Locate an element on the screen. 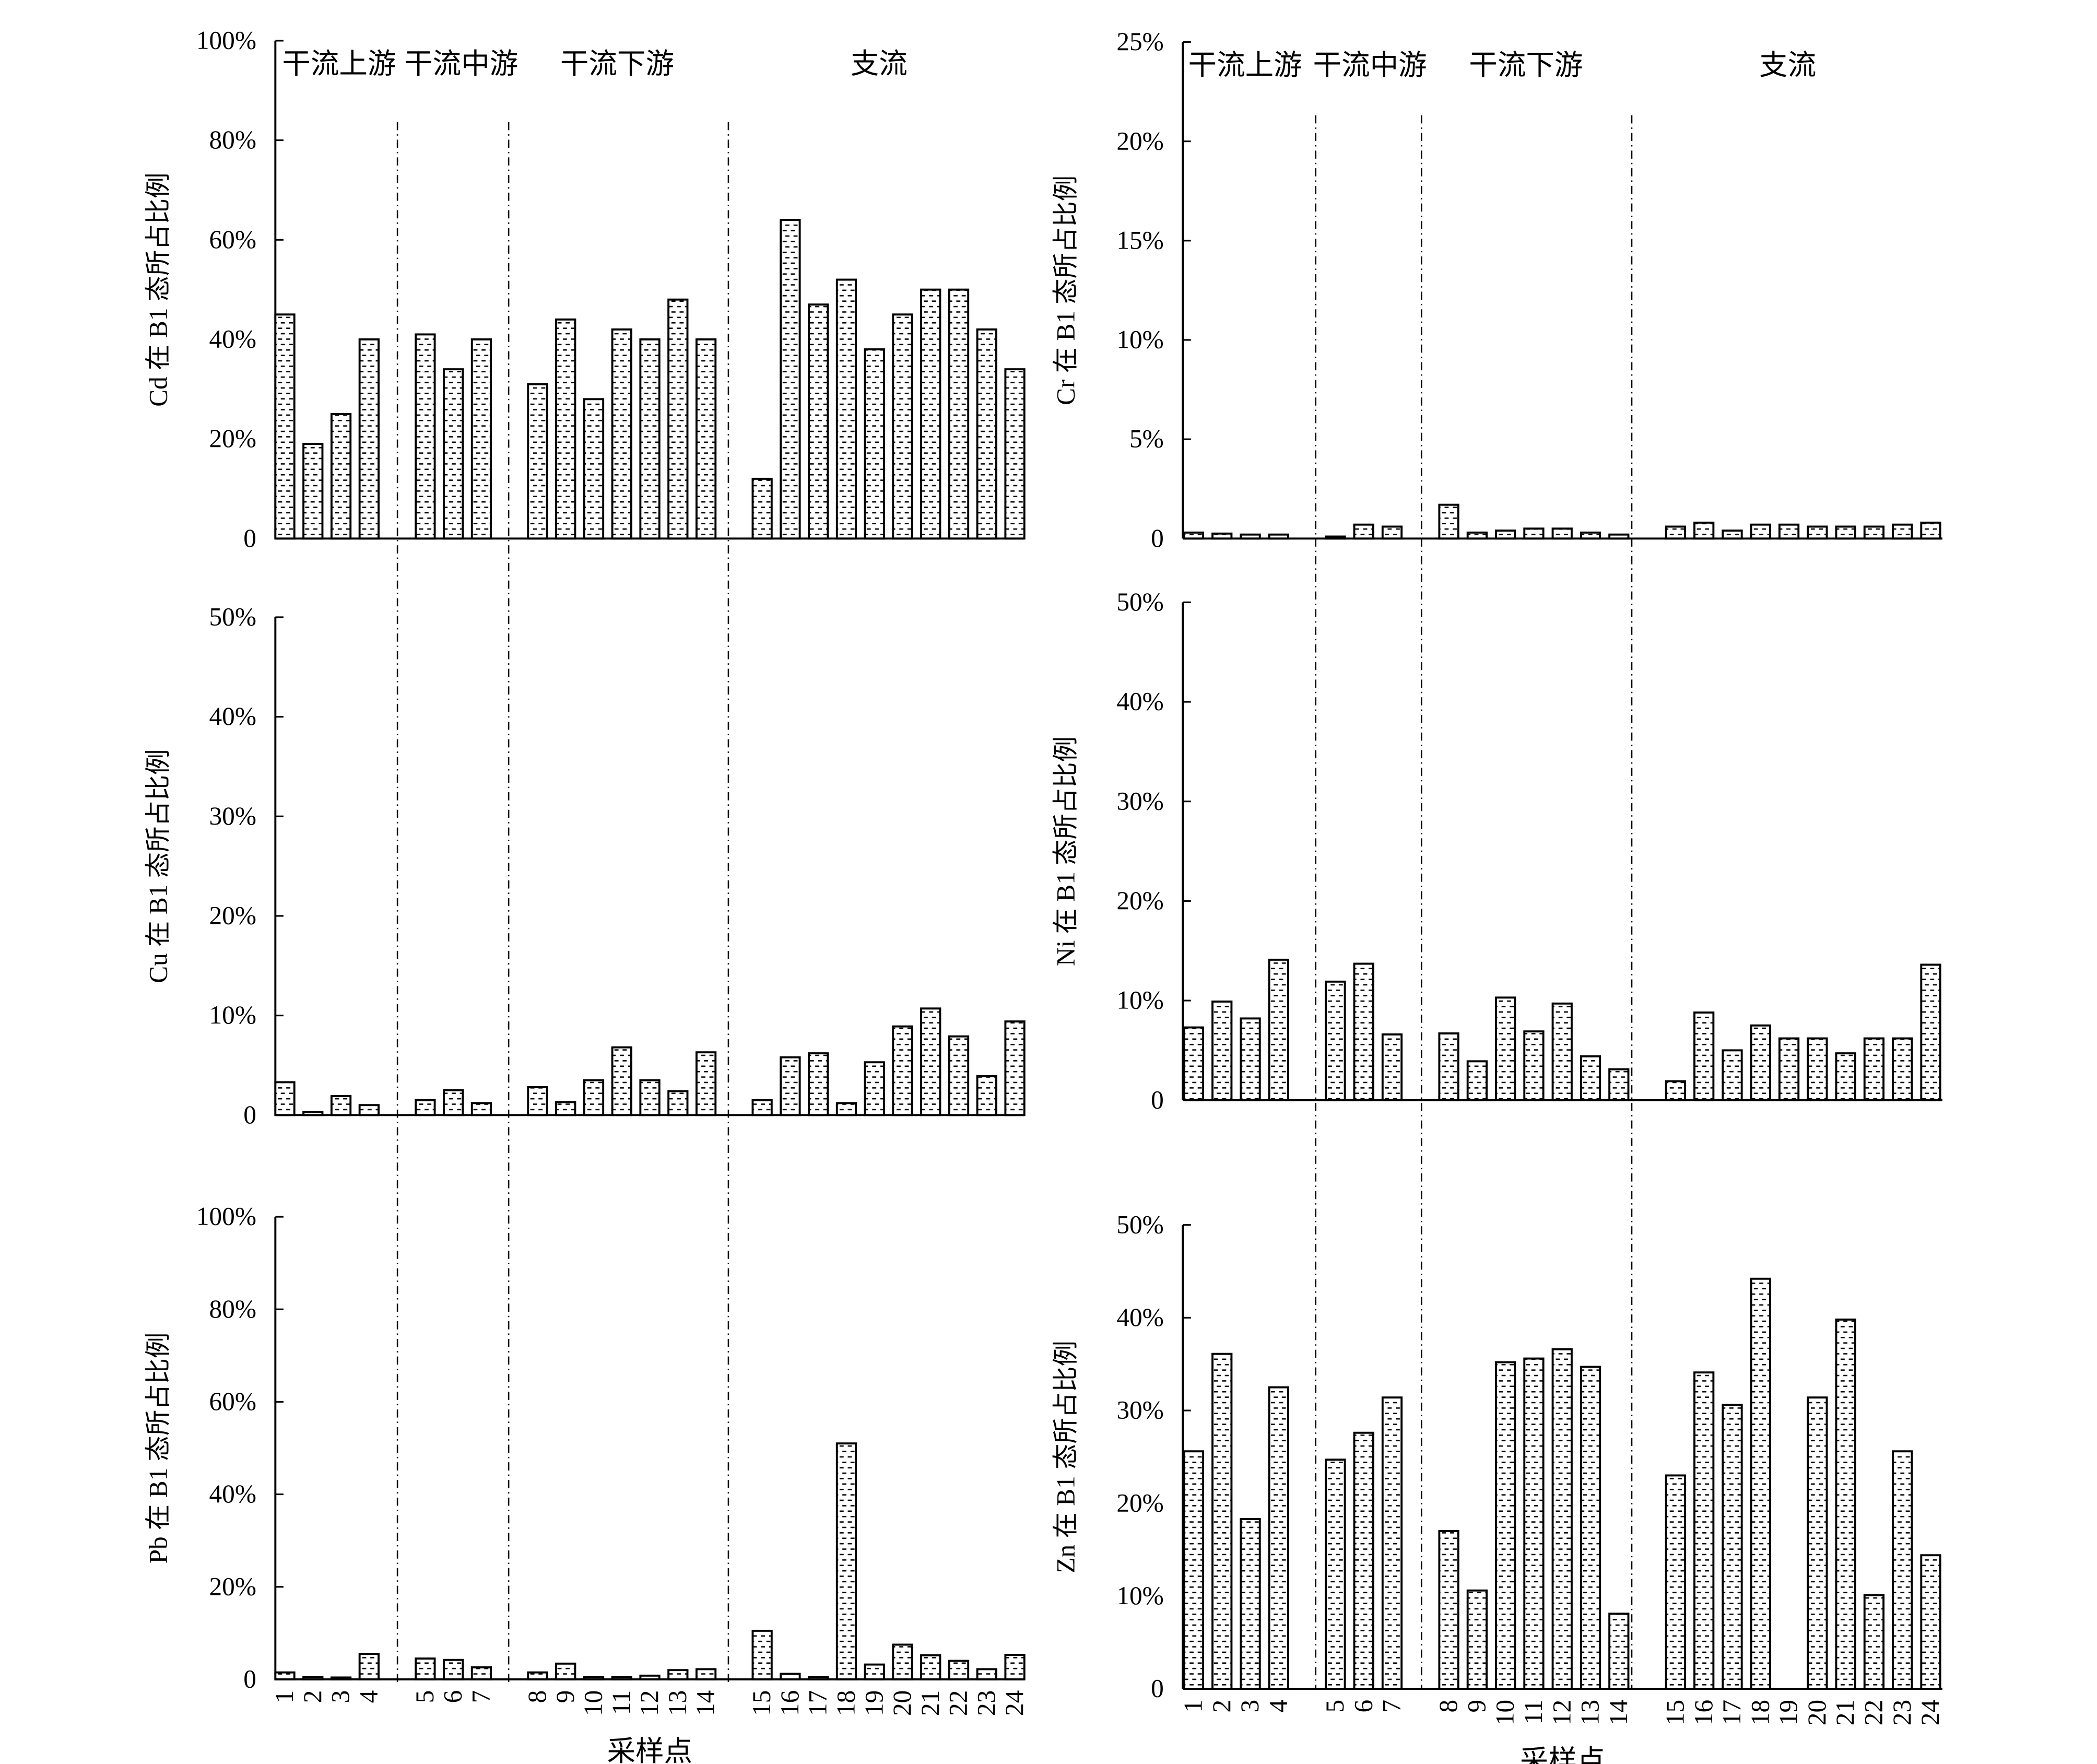  x-tick-label: 18 is located at coordinates (846, 1703).